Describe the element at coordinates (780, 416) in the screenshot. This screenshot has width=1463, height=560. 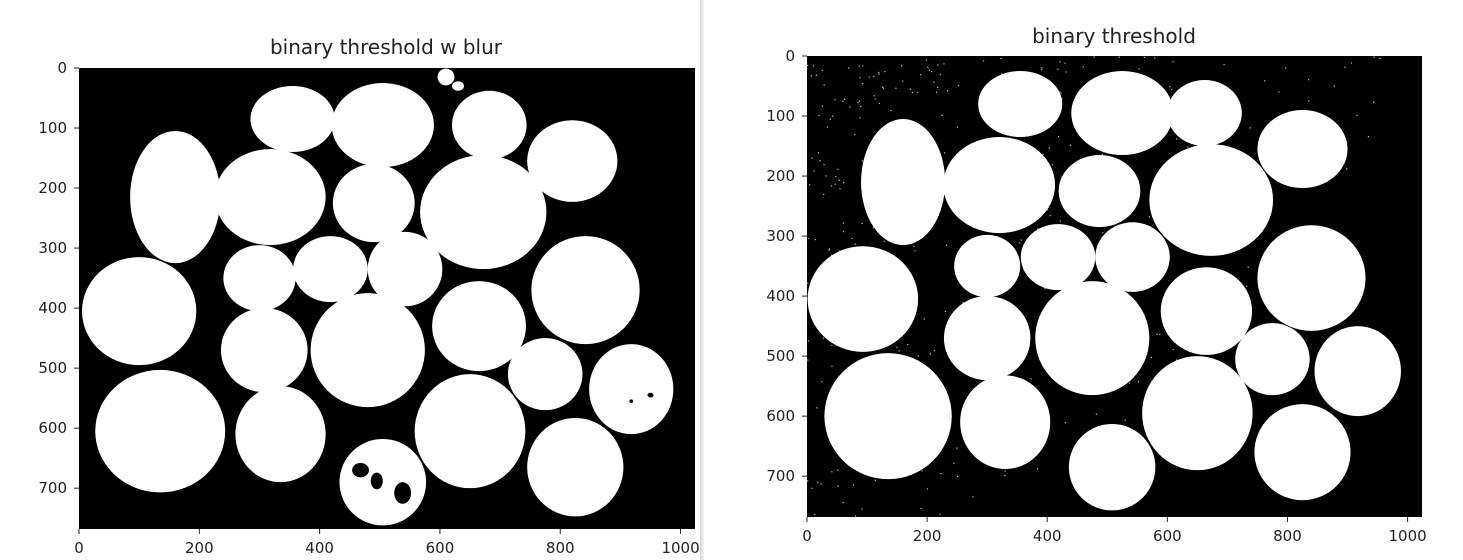
I see `right-ytick-label: 600` at that location.